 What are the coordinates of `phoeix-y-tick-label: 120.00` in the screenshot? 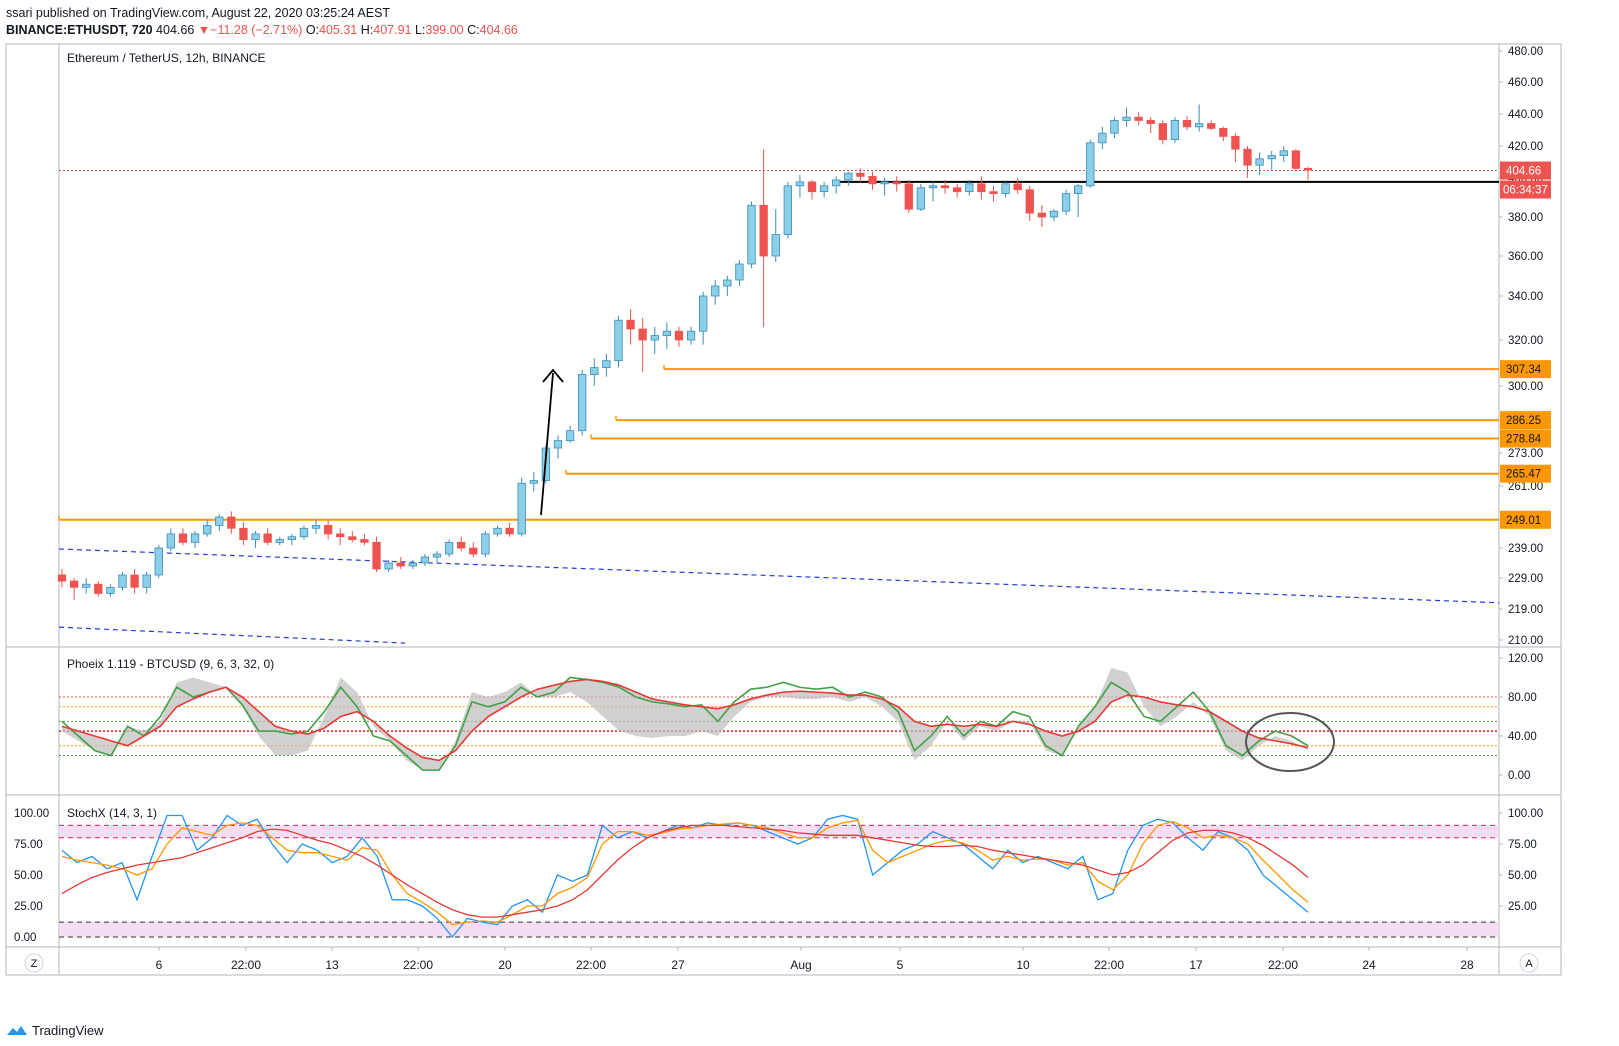 It's located at (1525, 659).